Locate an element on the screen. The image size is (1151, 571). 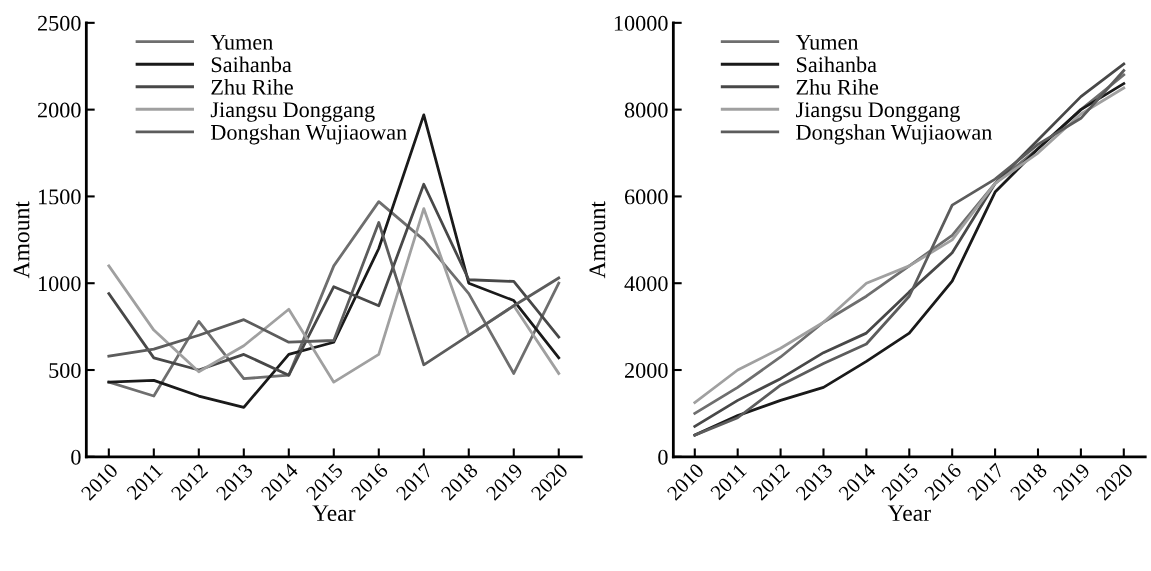
y-tick-label: 8000 is located at coordinates (646, 110).